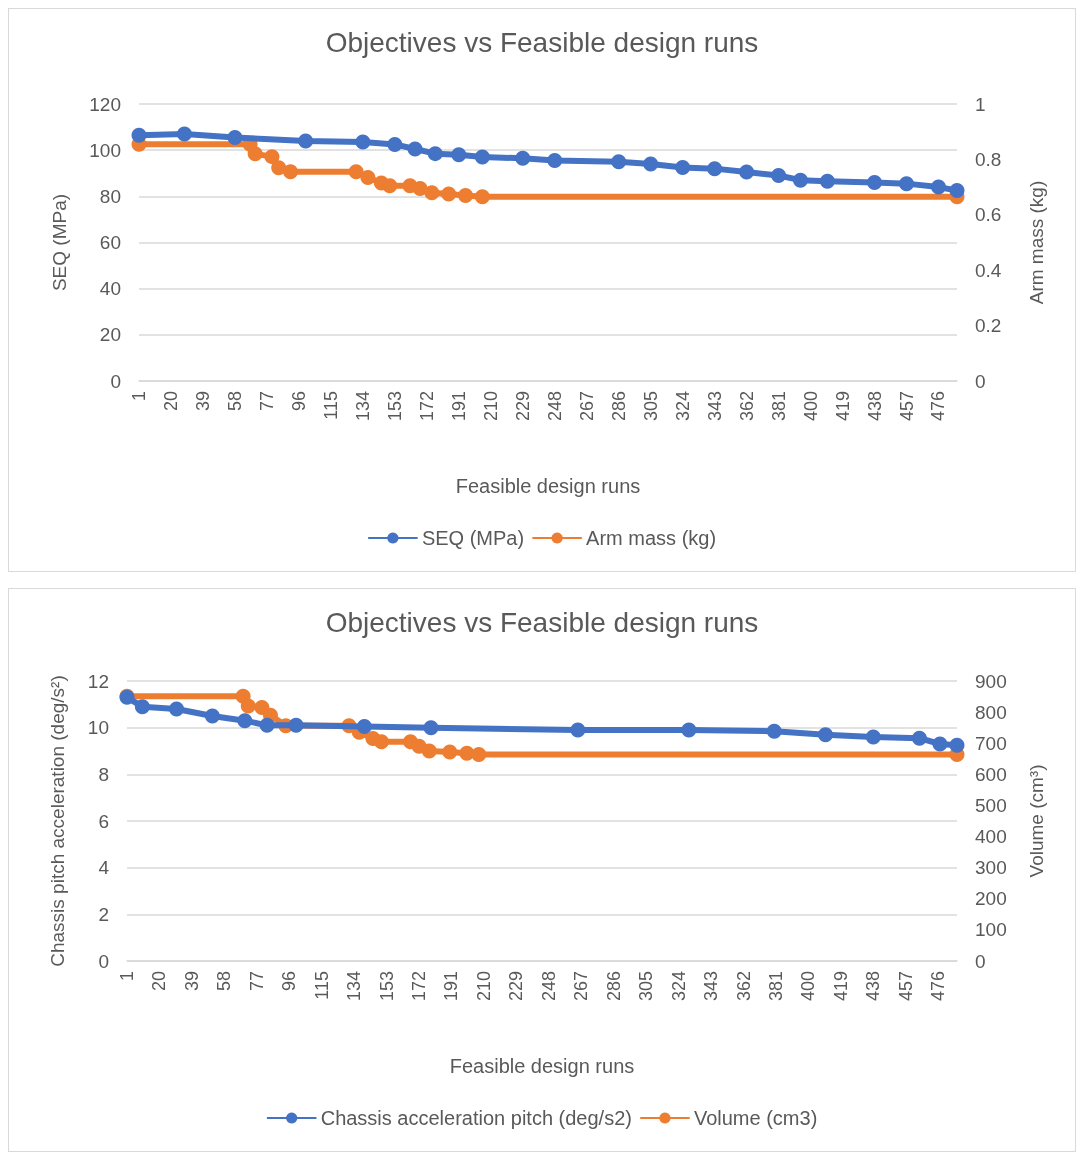  What do you see at coordinates (98, 728) in the screenshot?
I see `y-tick-label: 10` at bounding box center [98, 728].